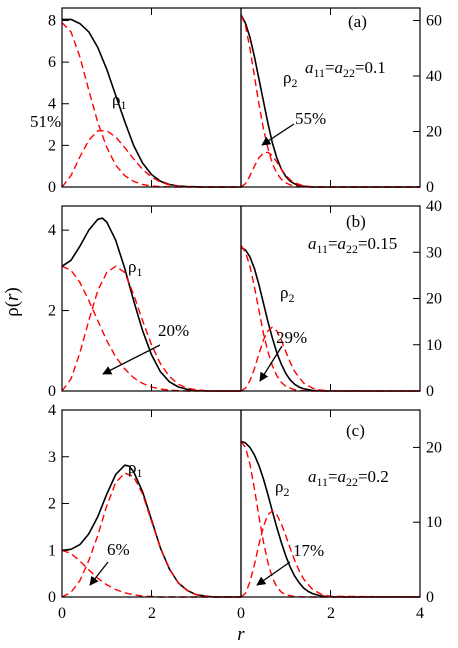 The width and height of the screenshot is (458, 648). Describe the element at coordinates (308, 550) in the screenshot. I see `percentage-annotation: 17%` at that location.